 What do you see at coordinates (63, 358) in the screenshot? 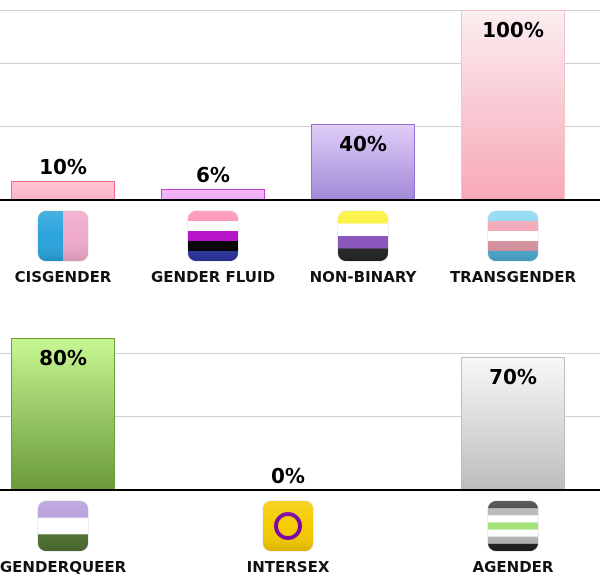
I see `data-label: 80%` at bounding box center [63, 358].